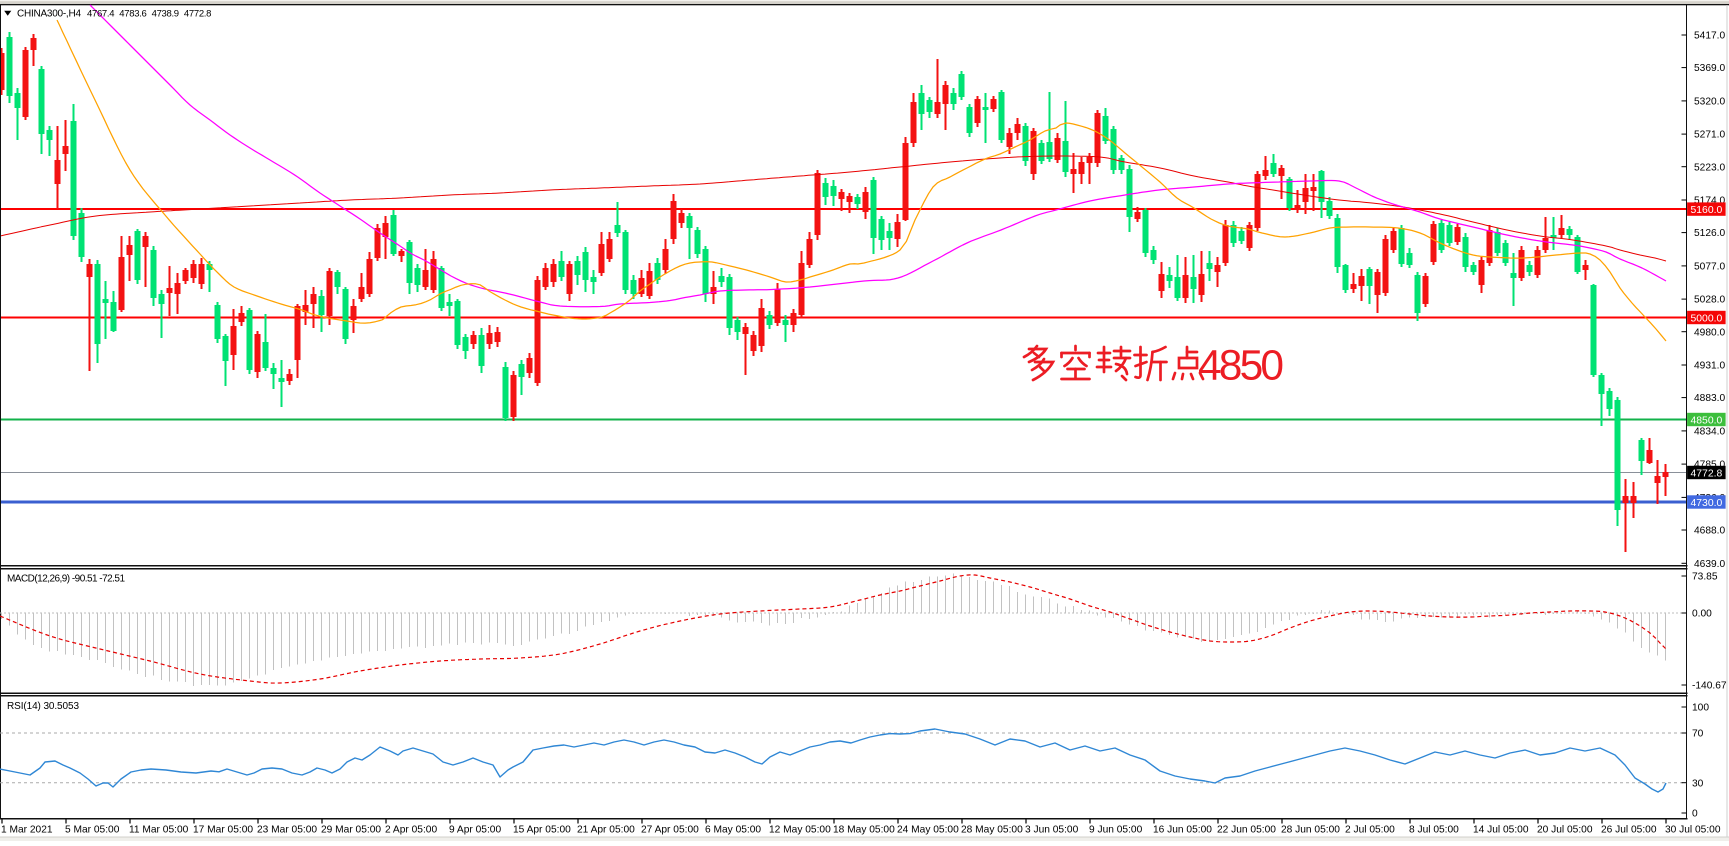 This screenshot has width=1729, height=846. Describe the element at coordinates (1709, 564) in the screenshot. I see `svg-text: 4639.0` at that location.